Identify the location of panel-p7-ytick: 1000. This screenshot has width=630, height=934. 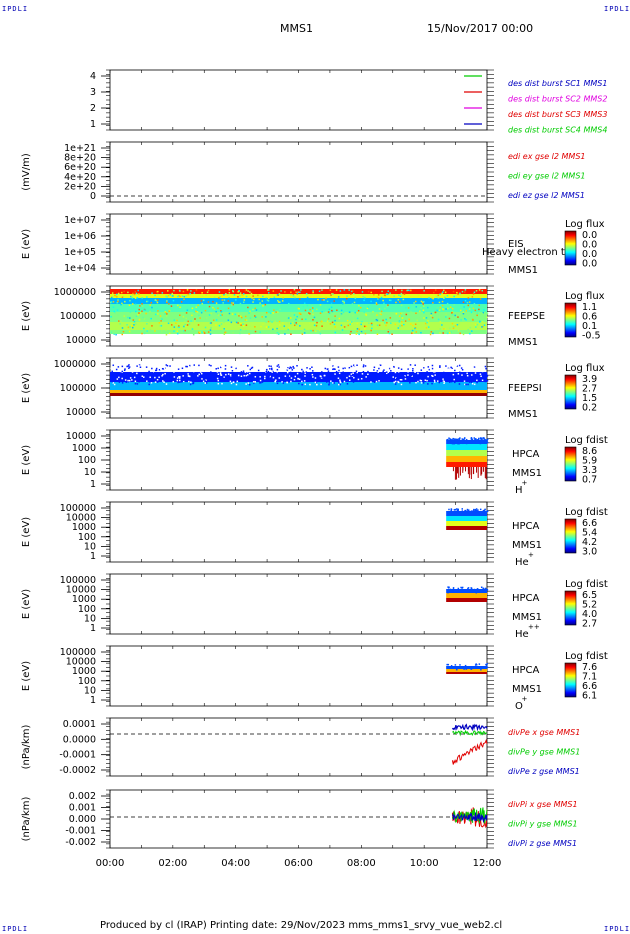
(84, 527).